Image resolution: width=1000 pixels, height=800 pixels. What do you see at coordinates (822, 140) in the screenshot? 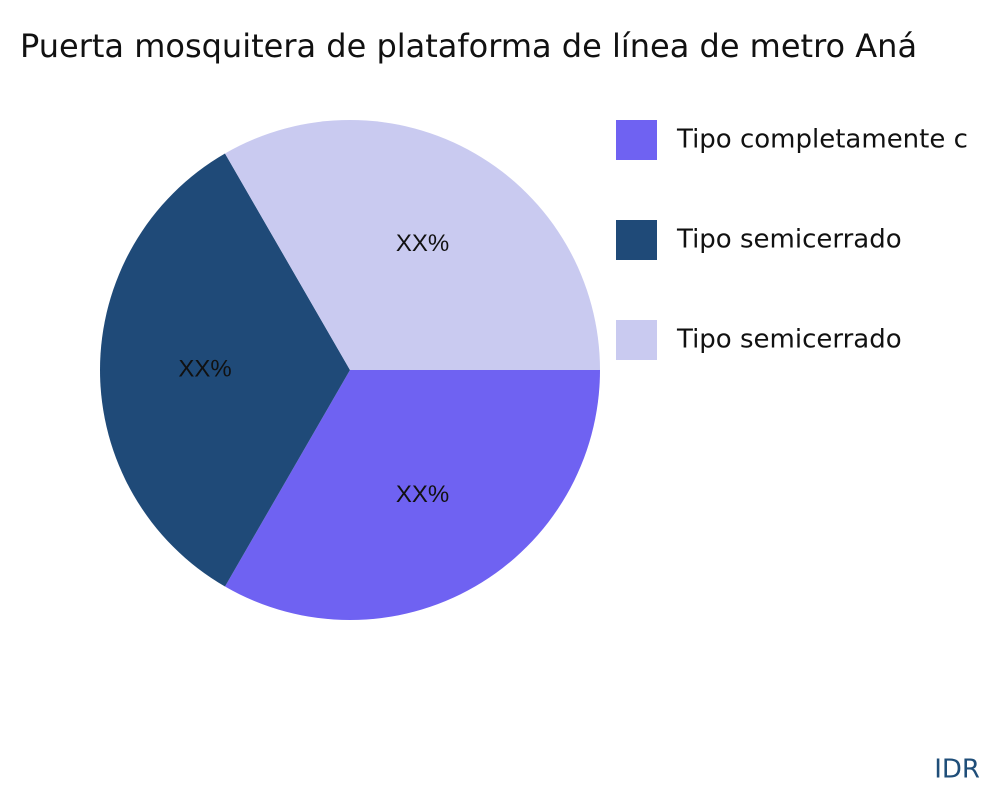
I see `legend-label: Tipo completamente c` at bounding box center [822, 140].